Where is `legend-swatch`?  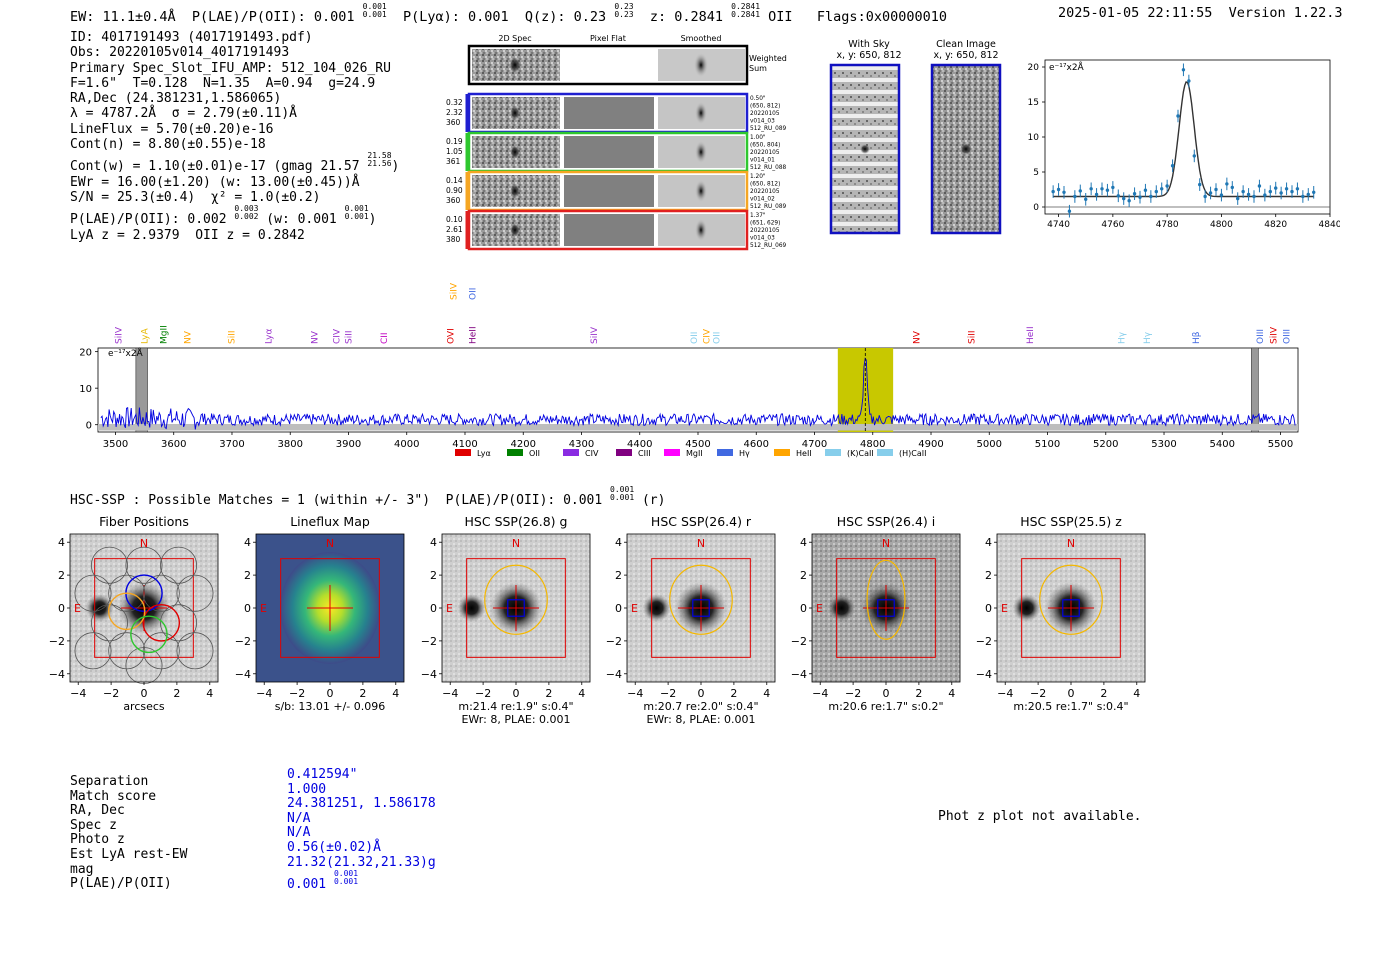 legend-swatch is located at coordinates (782, 452).